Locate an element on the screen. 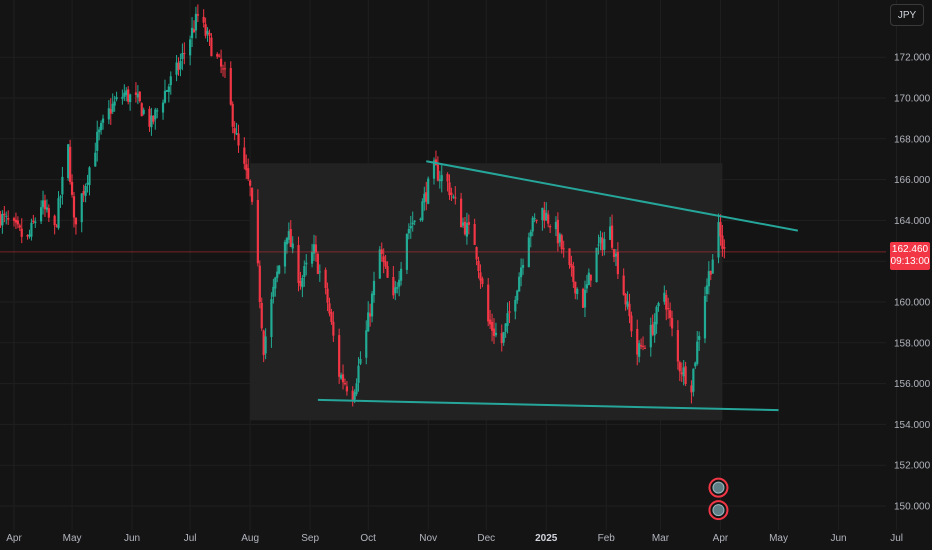 The image size is (932, 550). y-tick-label: 164.000 is located at coordinates (912, 221).